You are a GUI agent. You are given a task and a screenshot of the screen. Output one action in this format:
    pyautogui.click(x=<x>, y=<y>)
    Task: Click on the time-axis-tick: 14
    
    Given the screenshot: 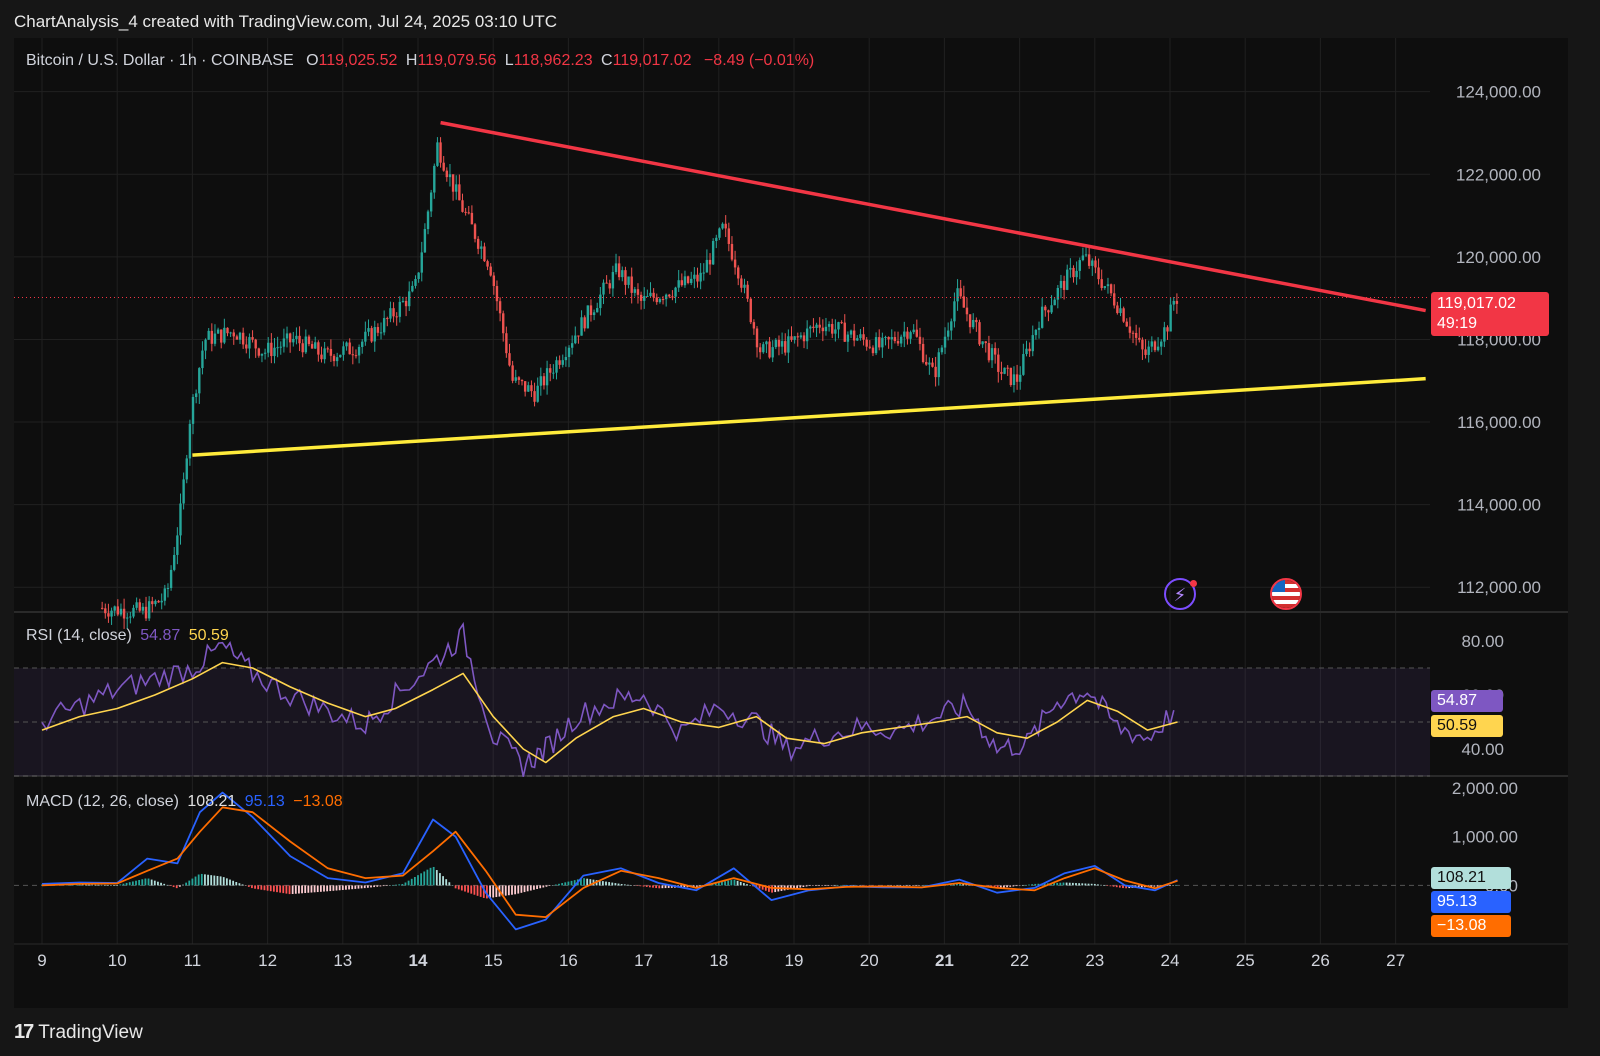 What is the action you would take?
    pyautogui.click(x=418, y=960)
    